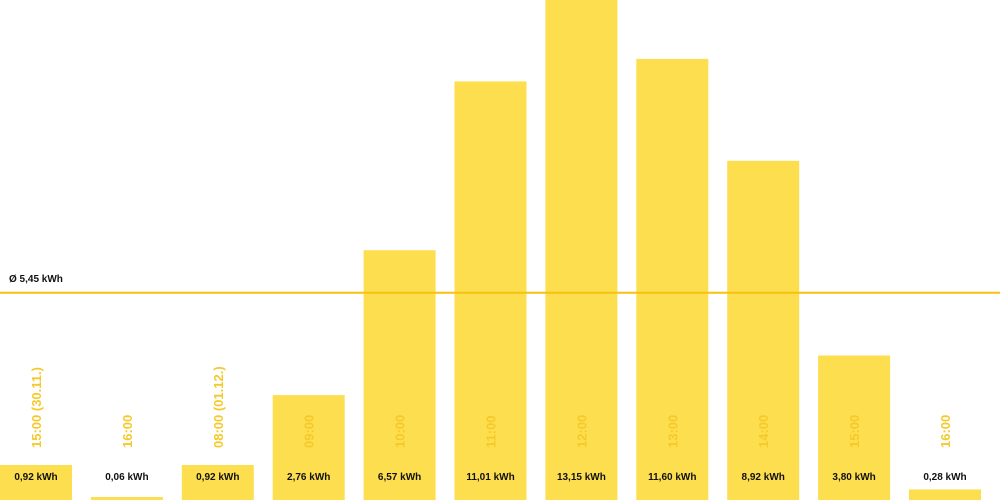 The image size is (1000, 500). What do you see at coordinates (127, 431) in the screenshot?
I see `time-label-1: 16:00` at bounding box center [127, 431].